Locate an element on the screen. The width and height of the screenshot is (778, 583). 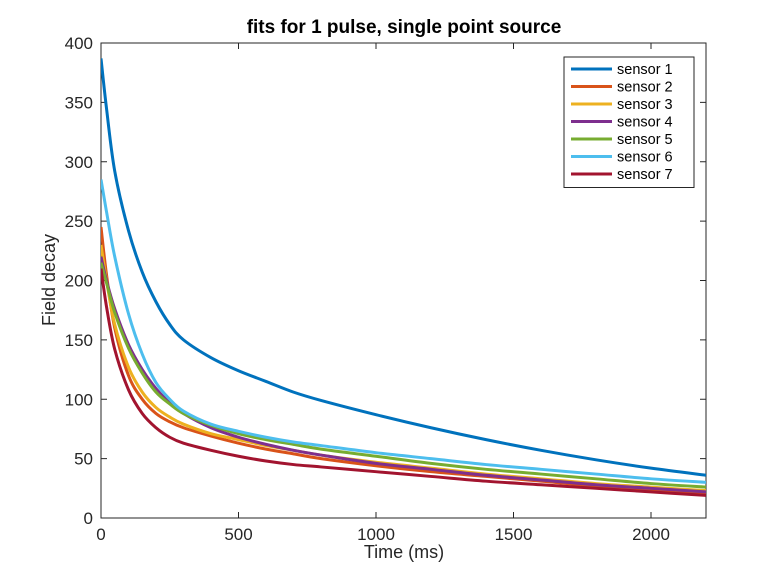
x-axis-label: Time (ms) is located at coordinates (404, 552).